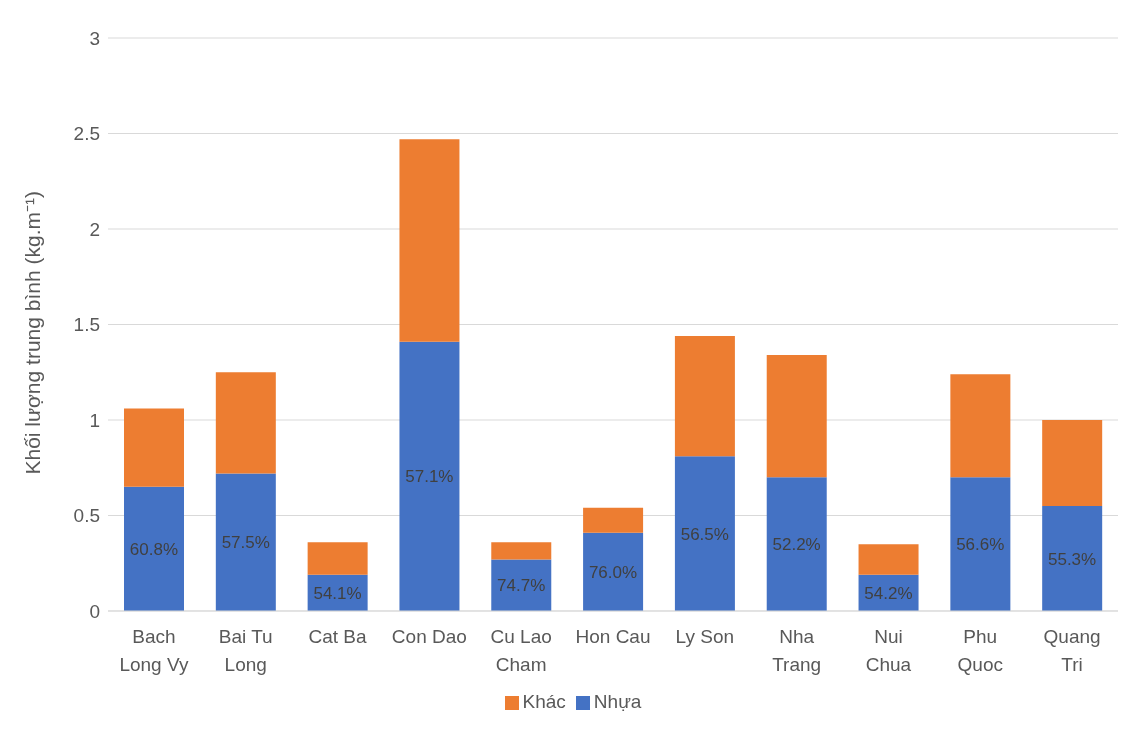 The width and height of the screenshot is (1147, 731). I want to click on legend-label: Khác, so click(544, 701).